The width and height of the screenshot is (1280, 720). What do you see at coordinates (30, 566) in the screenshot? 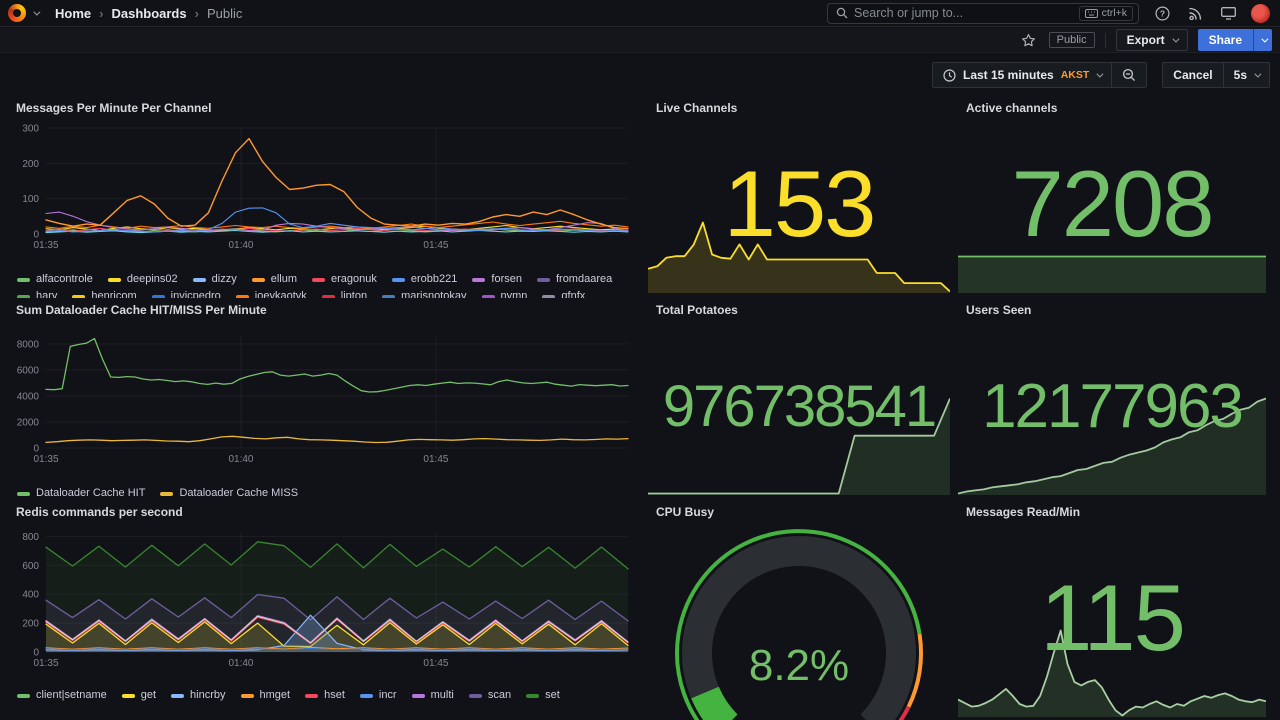
I see `svg-text: 600` at bounding box center [30, 566].